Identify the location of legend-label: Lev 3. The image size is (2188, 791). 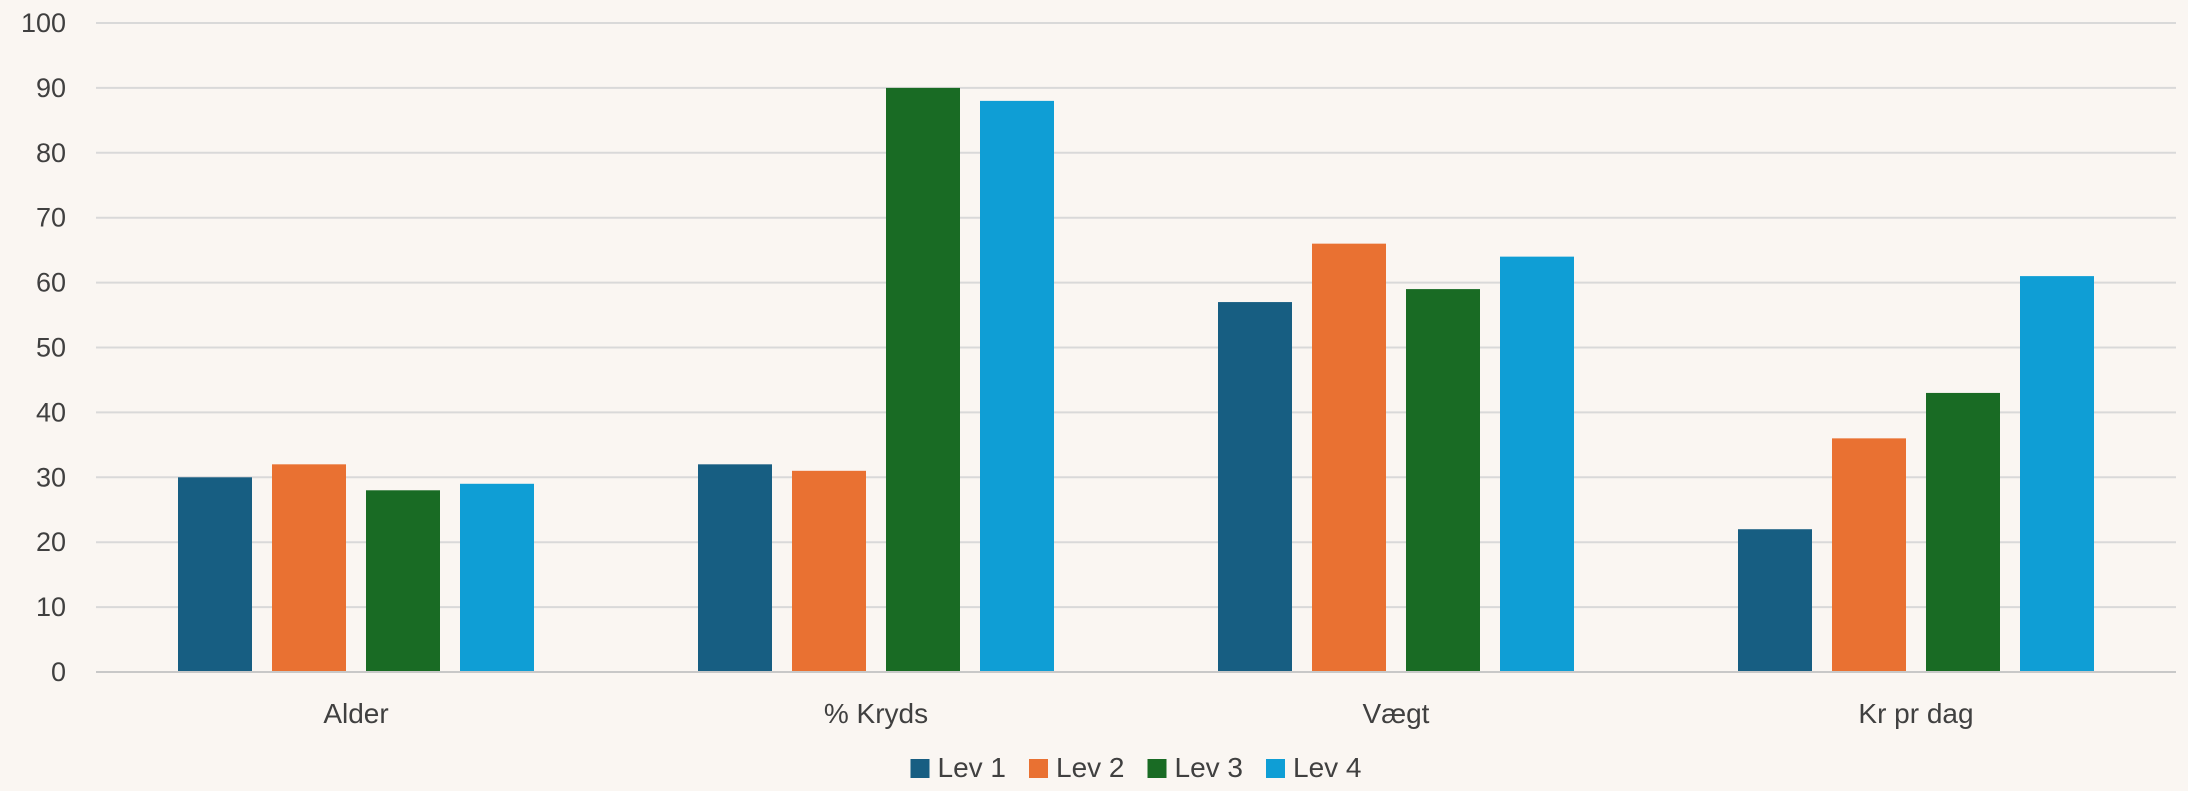
(1209, 767).